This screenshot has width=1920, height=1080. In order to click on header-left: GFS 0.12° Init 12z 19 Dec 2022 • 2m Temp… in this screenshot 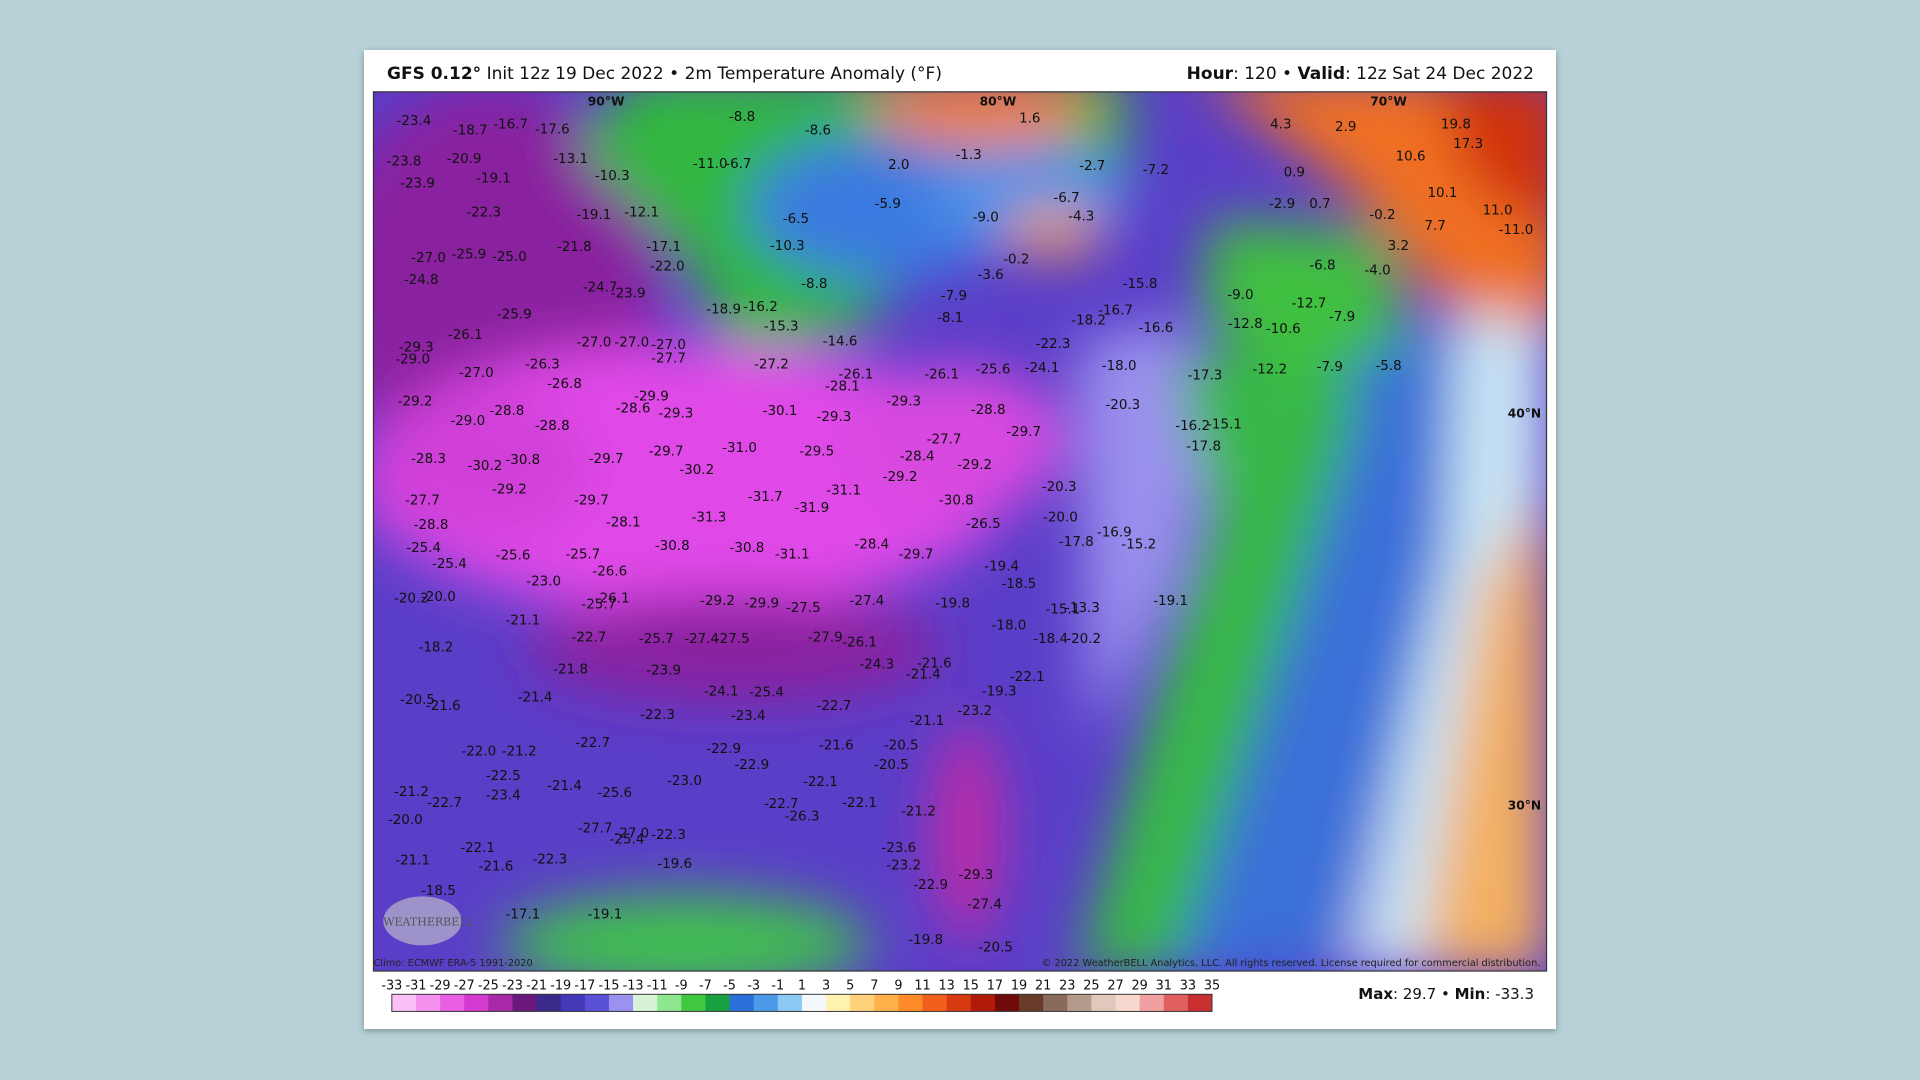, I will do `click(664, 74)`.